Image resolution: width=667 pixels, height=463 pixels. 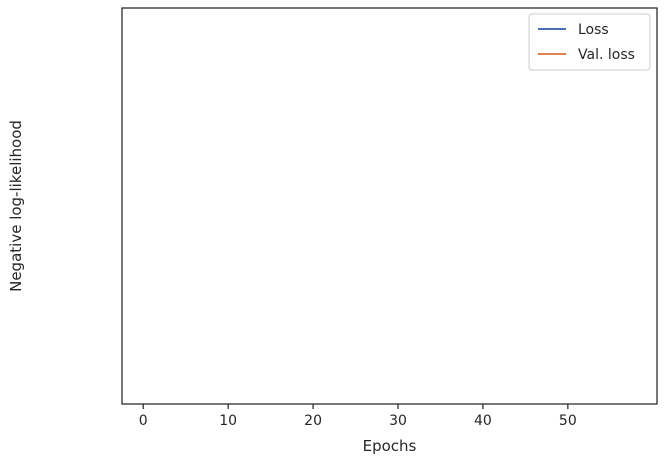 I want to click on x-axis-ticks: 0 10 20 30 40 50, so click(x=358, y=416).